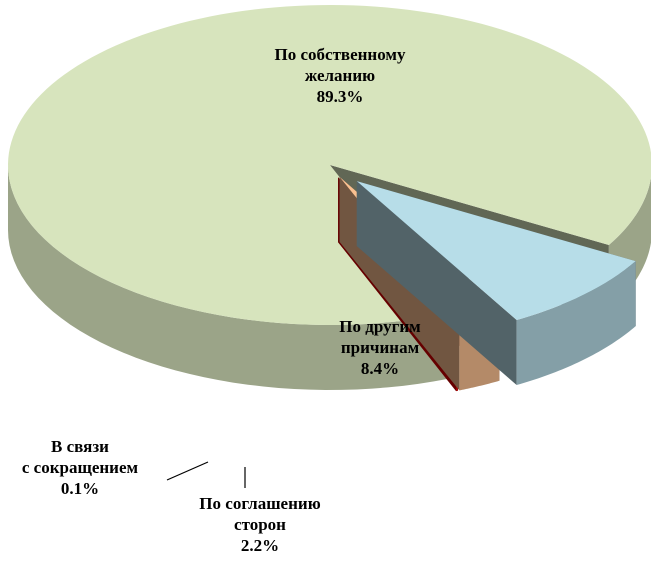 The image size is (651, 570). I want to click on value-label: 0.1%, so click(80, 488).